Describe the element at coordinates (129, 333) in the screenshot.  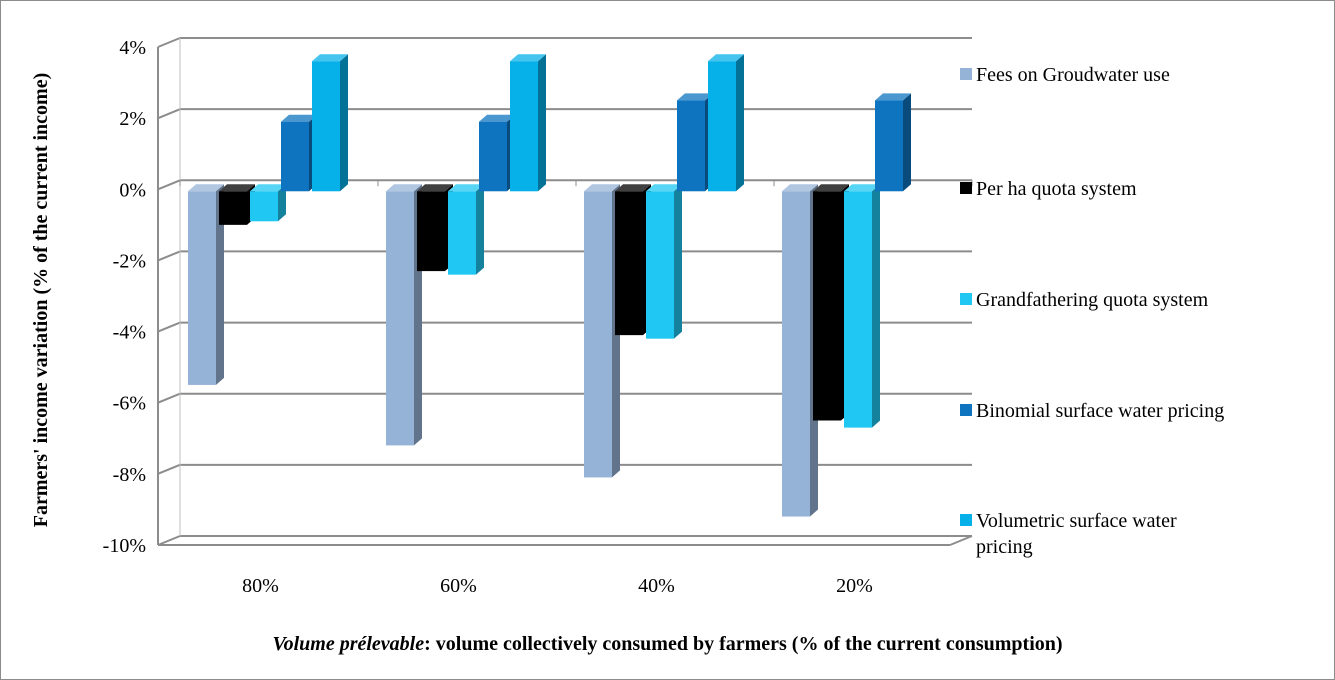
I see `y-tick-label: -4%` at that location.